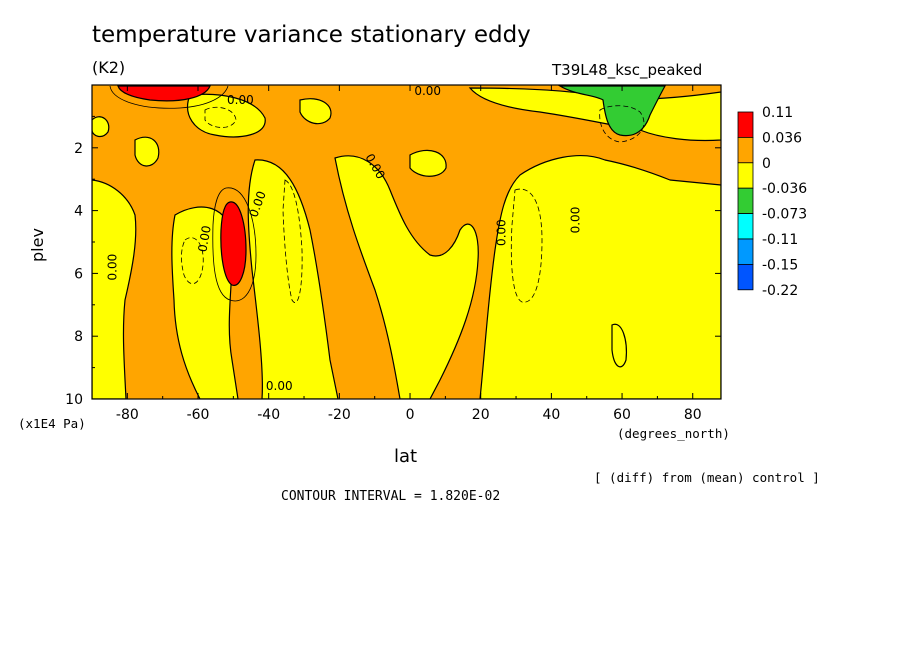 Image resolution: width=904 pixels, height=654 pixels. What do you see at coordinates (339, 415) in the screenshot?
I see `x-tick-label: -20` at bounding box center [339, 415].